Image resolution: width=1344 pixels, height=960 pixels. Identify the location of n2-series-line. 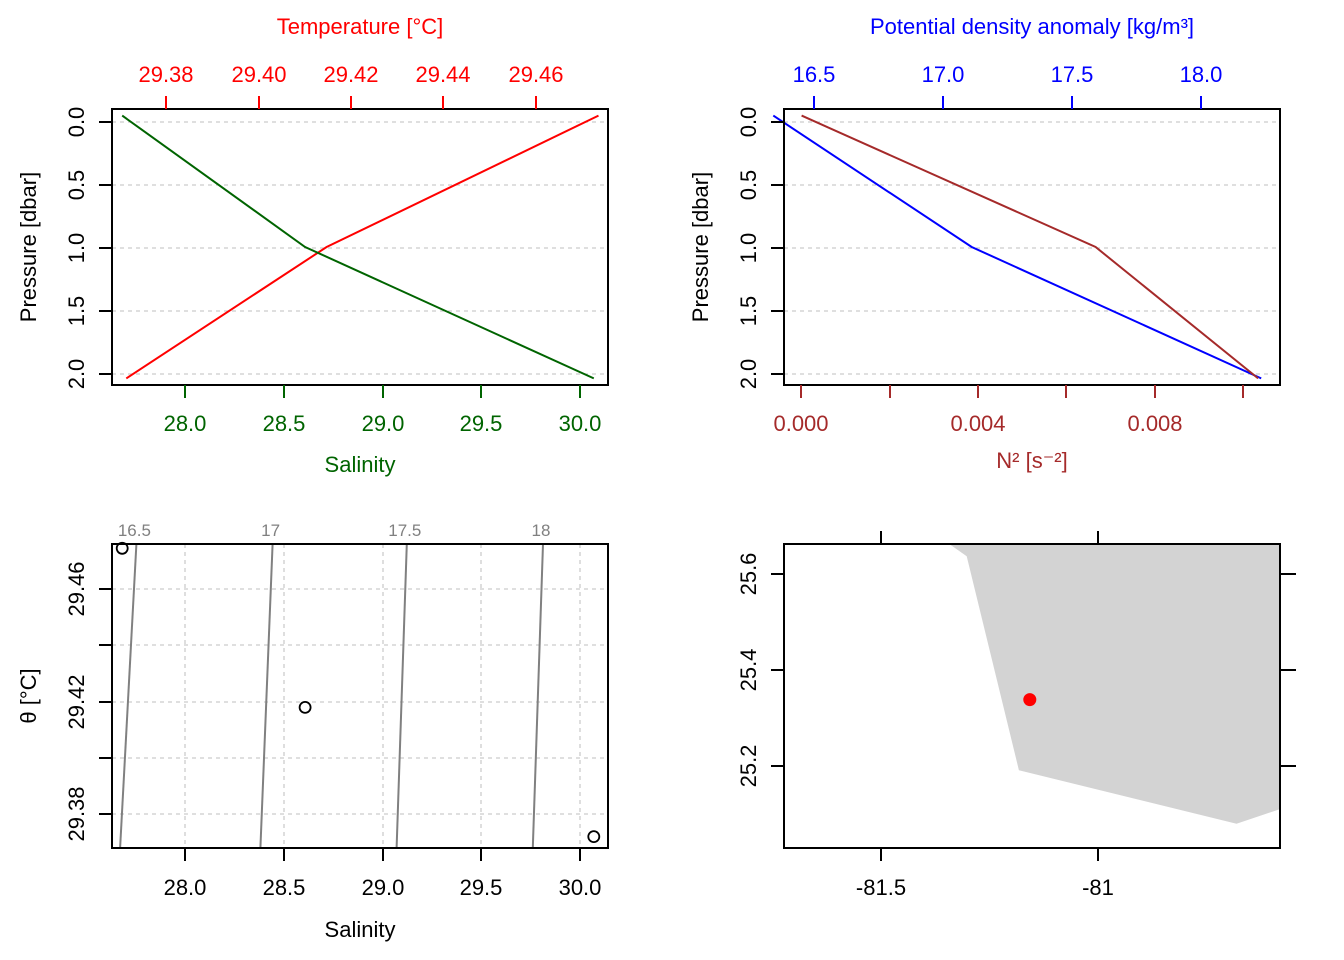
(1030, 247).